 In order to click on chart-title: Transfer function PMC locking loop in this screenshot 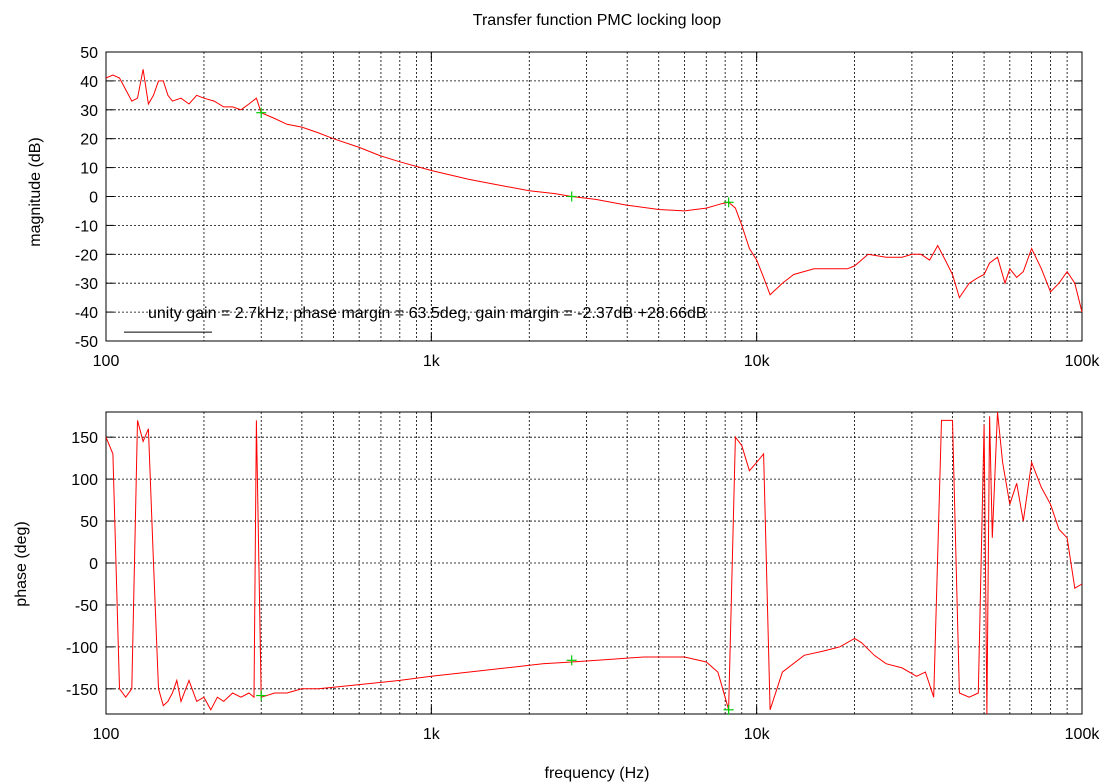, I will do `click(597, 20)`.